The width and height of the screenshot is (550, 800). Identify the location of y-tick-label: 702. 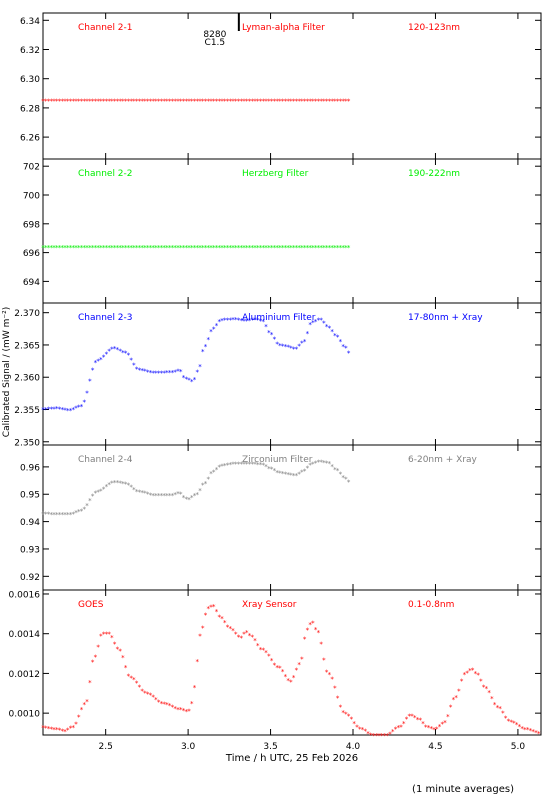
(31, 168).